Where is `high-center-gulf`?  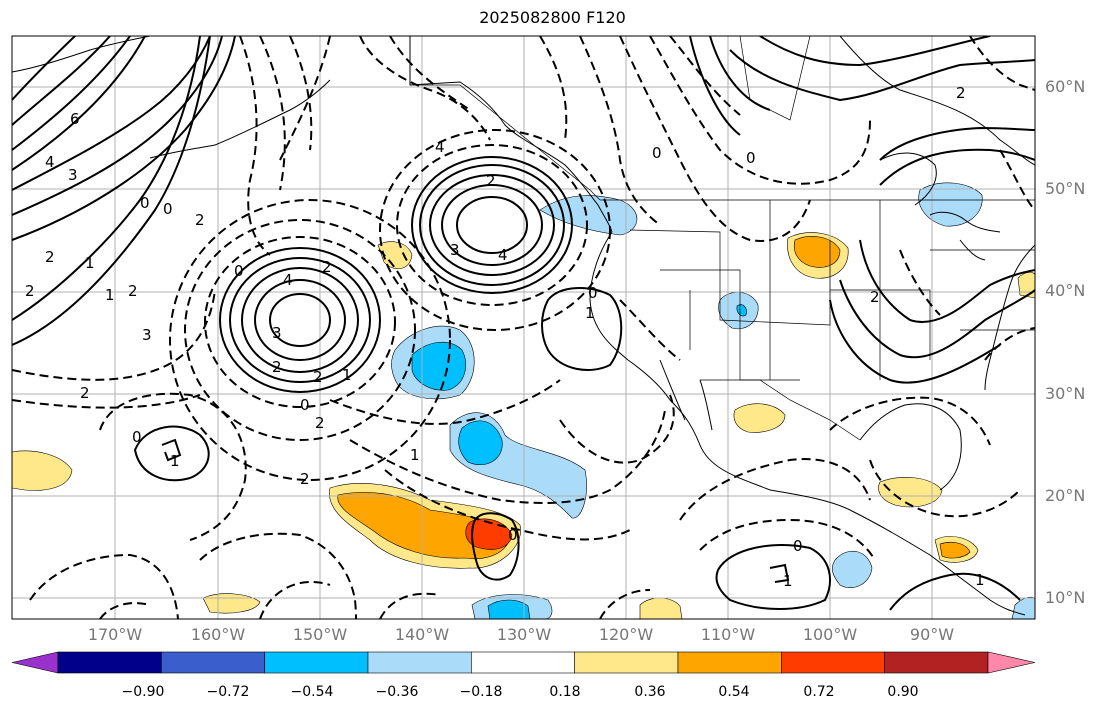 high-center-gulf is located at coordinates (492, 225).